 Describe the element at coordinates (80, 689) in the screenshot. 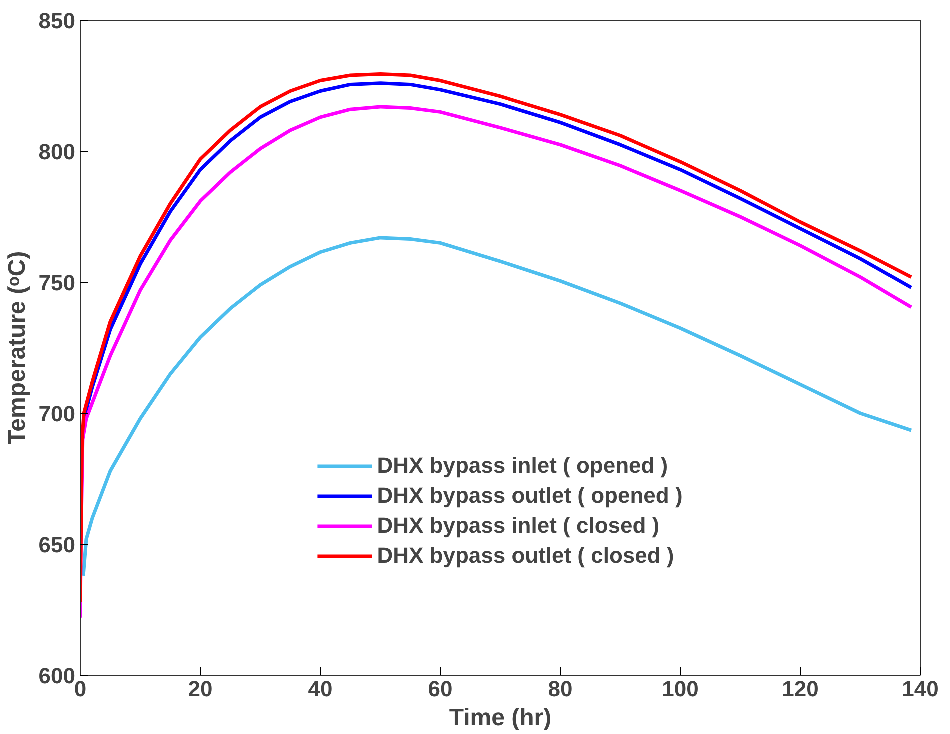

I see `x-tick-label: 0` at that location.